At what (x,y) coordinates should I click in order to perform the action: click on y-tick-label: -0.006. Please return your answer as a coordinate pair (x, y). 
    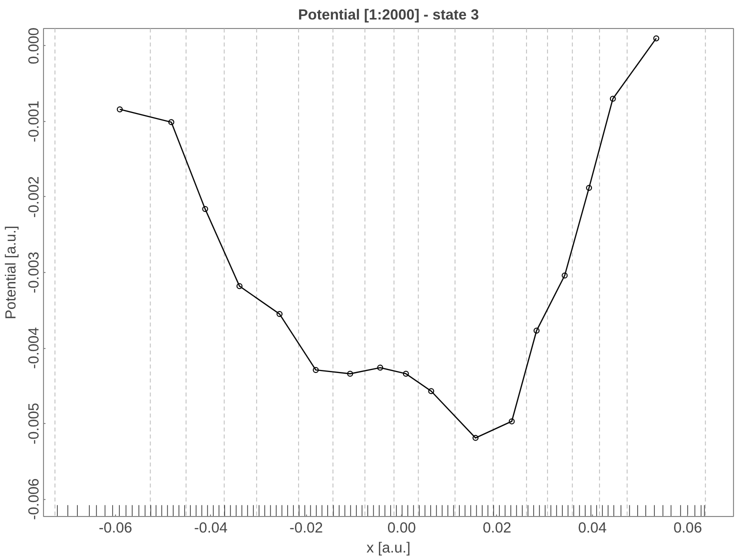
    Looking at the image, I should click on (34, 499).